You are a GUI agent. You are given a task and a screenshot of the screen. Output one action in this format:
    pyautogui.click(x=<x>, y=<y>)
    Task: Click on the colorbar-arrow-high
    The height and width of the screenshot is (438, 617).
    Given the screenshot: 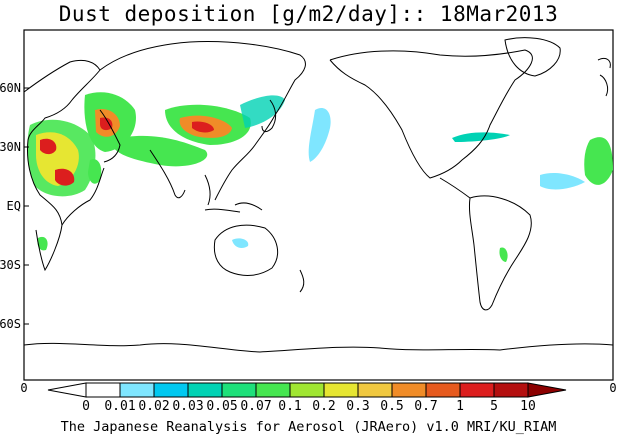 What is the action you would take?
    pyautogui.click(x=547, y=390)
    